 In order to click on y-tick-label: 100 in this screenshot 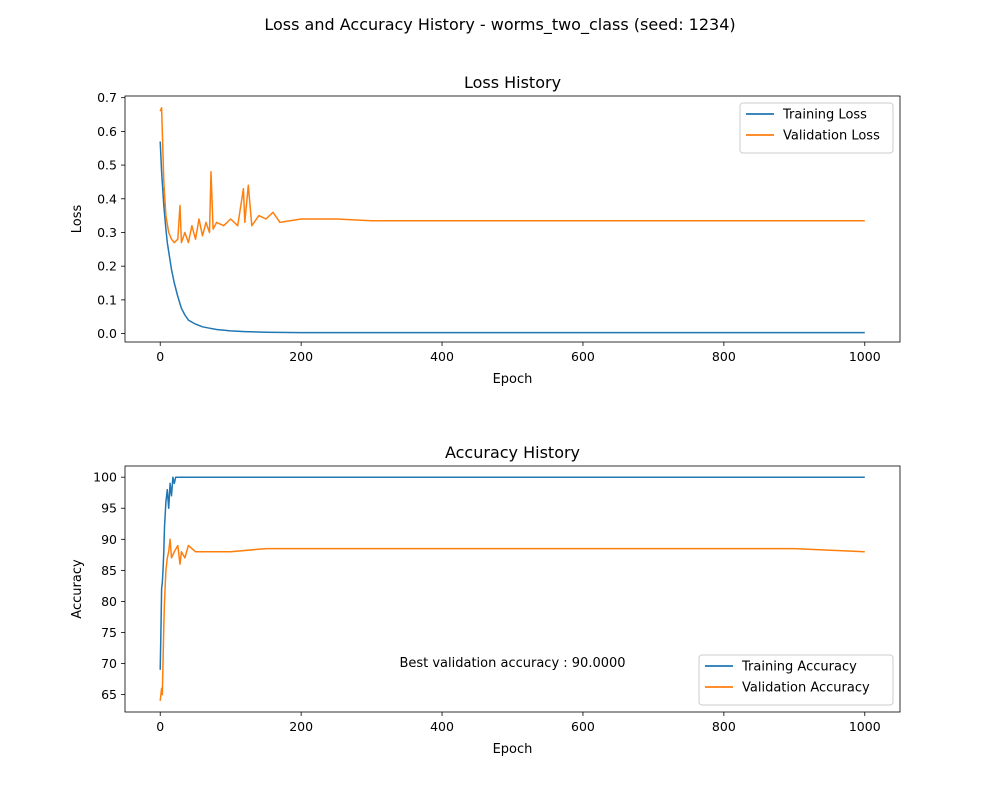, I will do `click(105, 477)`.